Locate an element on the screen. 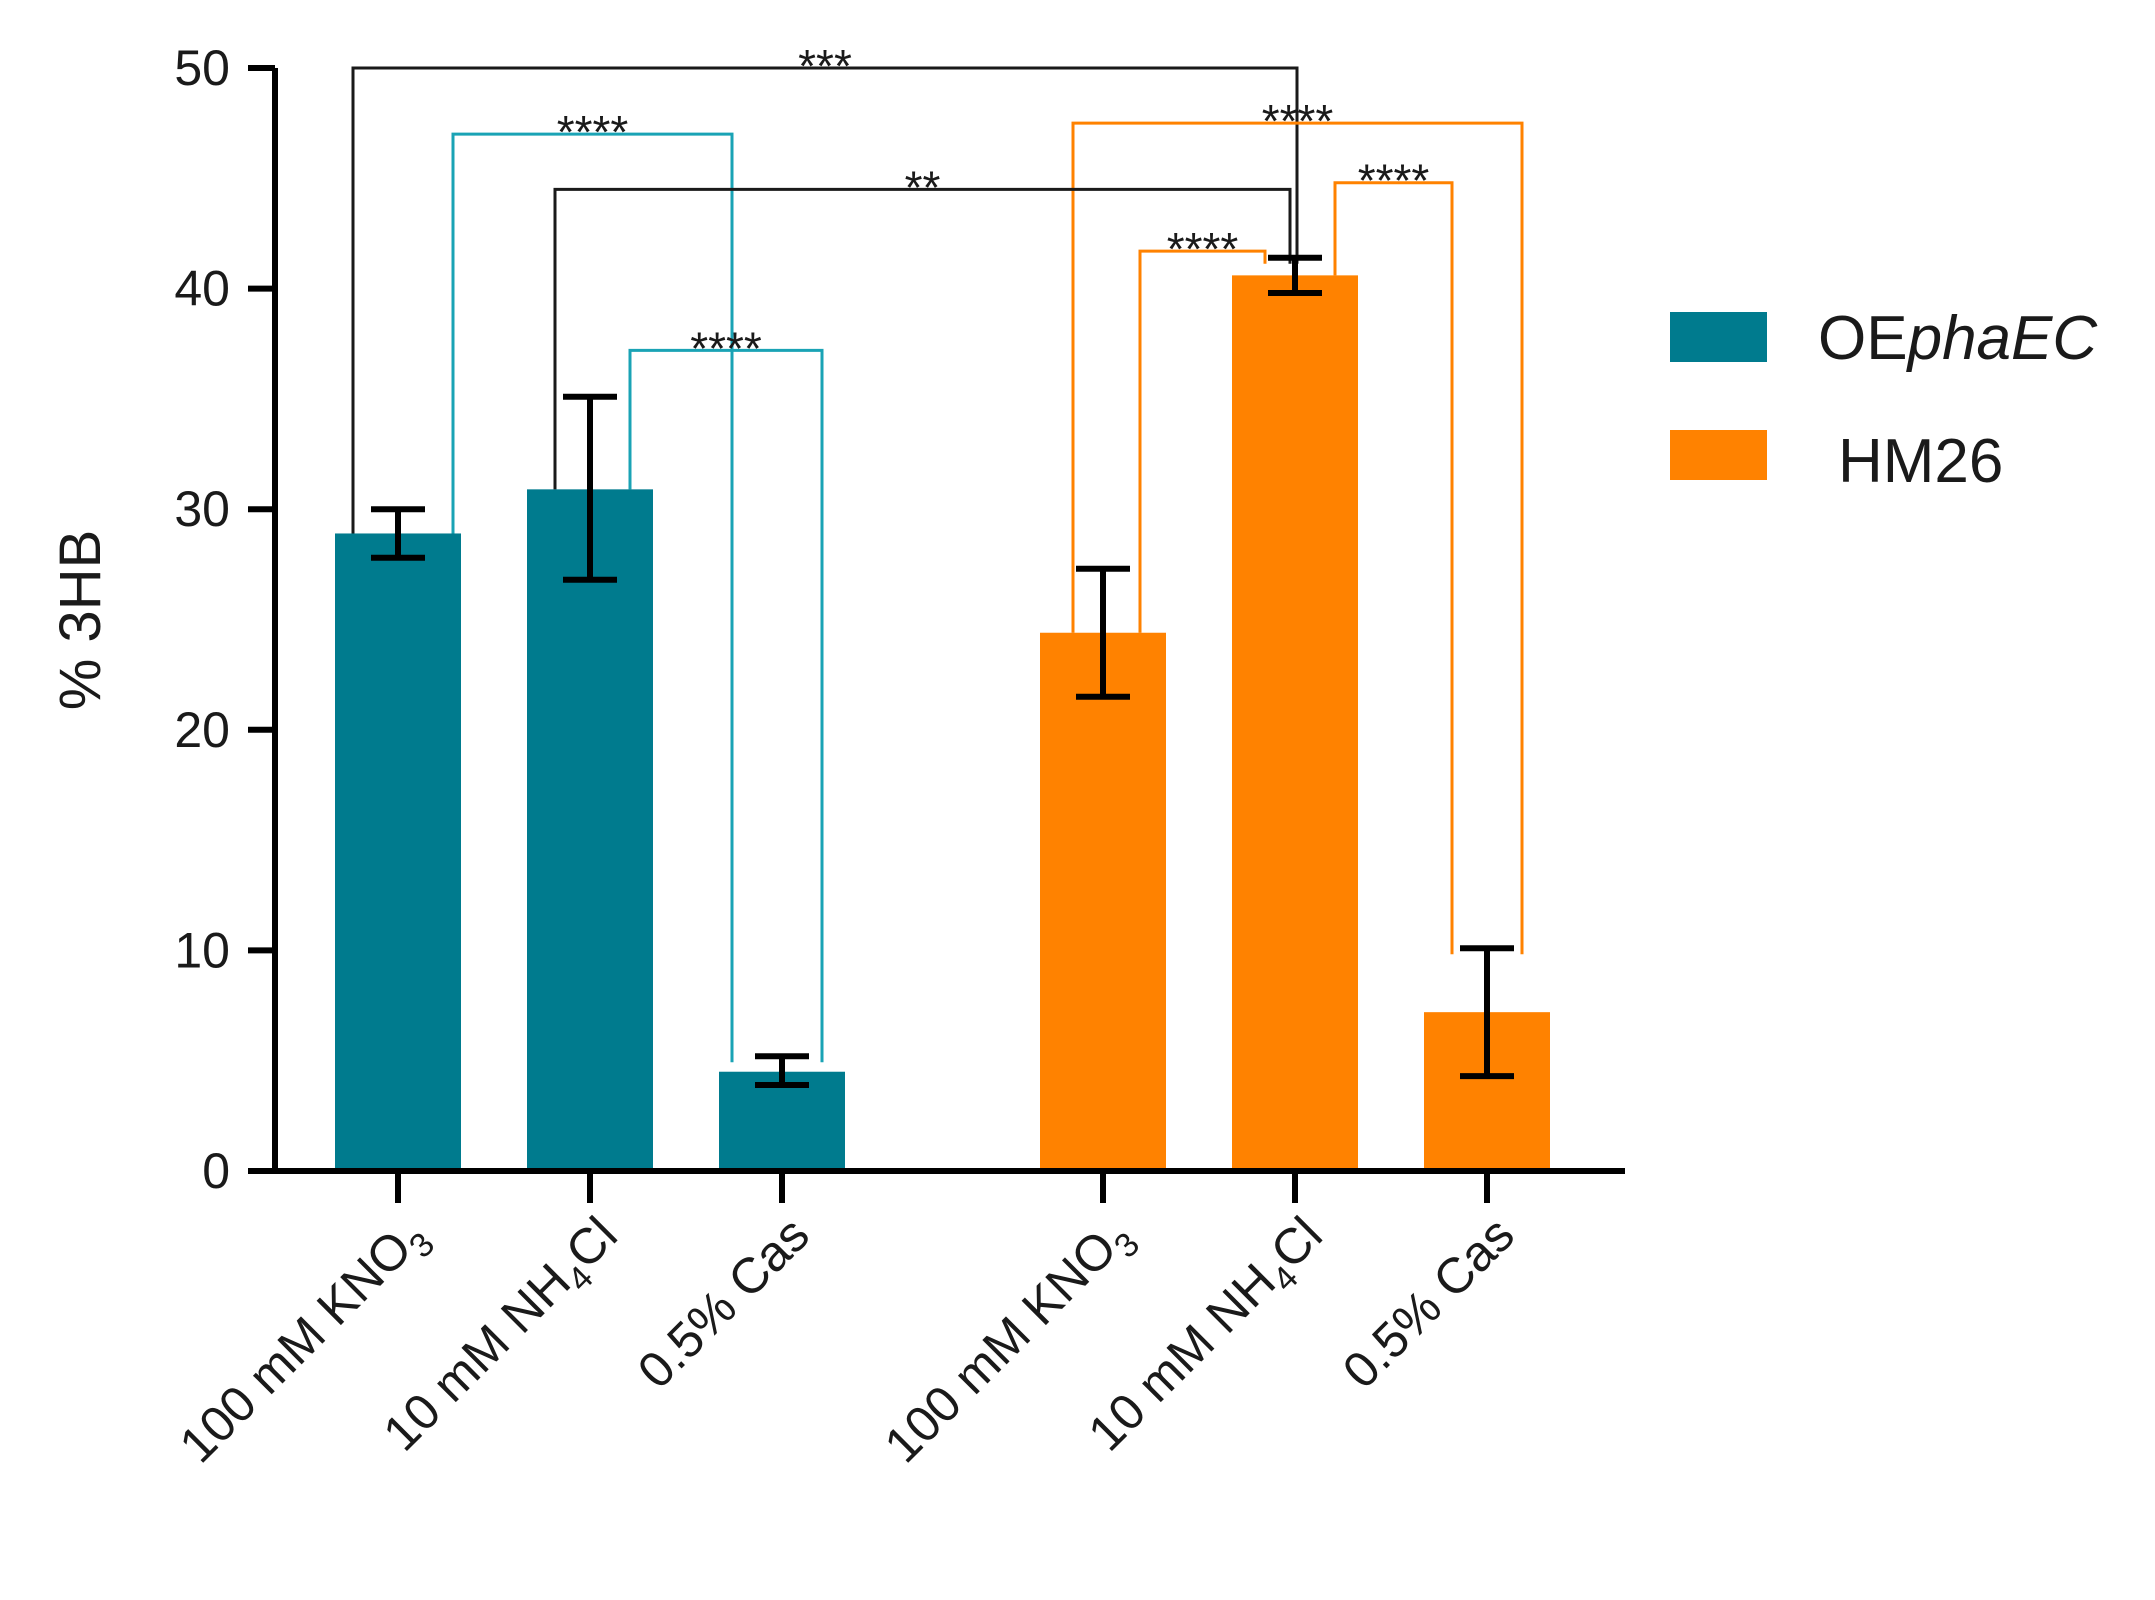 The image size is (2155, 1600). y-tick-label: 10 is located at coordinates (202, 950).